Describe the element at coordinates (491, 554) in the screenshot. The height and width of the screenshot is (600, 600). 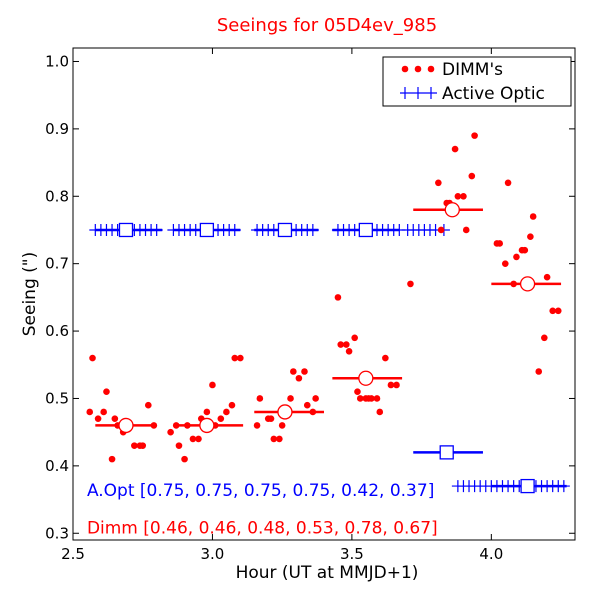
I see `x-tick-label: 4.0` at that location.